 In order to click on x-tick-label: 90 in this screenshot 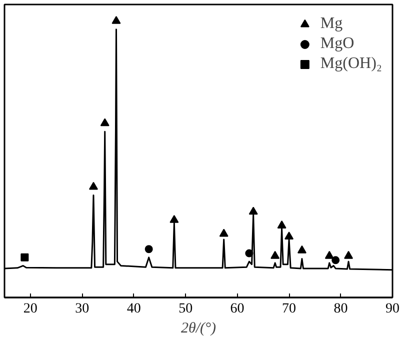, I will do `click(393, 309)`.